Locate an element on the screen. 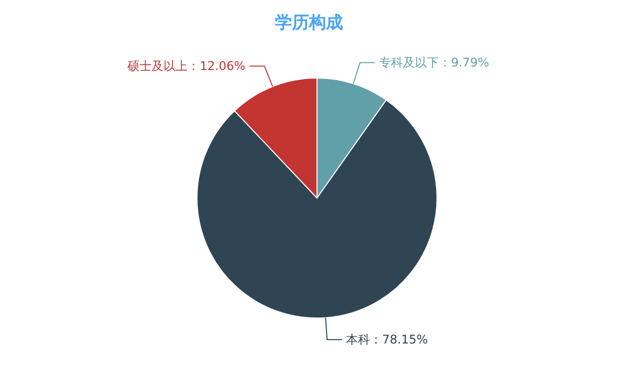 The image size is (618, 382). data-label: ：12.06% is located at coordinates (217, 66).